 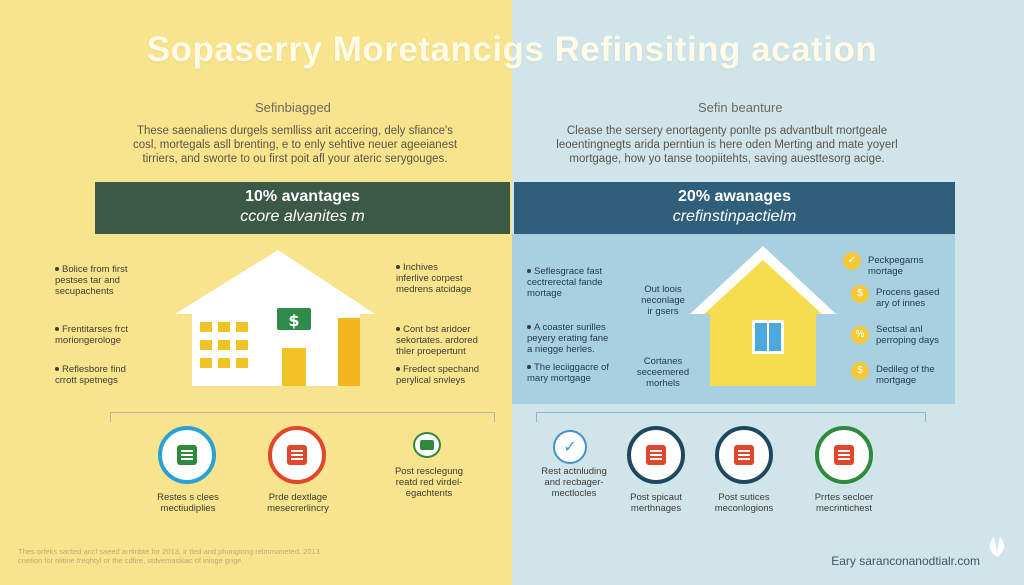 I want to click on right-banner-subheading: crefinstinpactielm, so click(x=734, y=216).